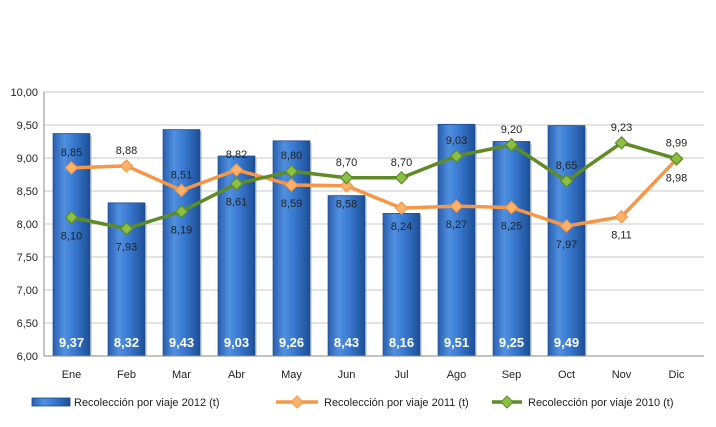 The height and width of the screenshot is (427, 716). What do you see at coordinates (236, 342) in the screenshot?
I see `bar-value-label: 9,03` at bounding box center [236, 342].